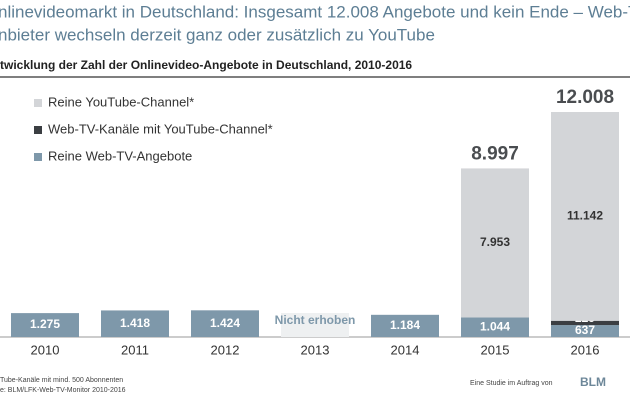 This screenshot has height=412, width=630. What do you see at coordinates (511, 383) in the screenshot?
I see `commission-note: Eine Studie im Auftrag von` at bounding box center [511, 383].